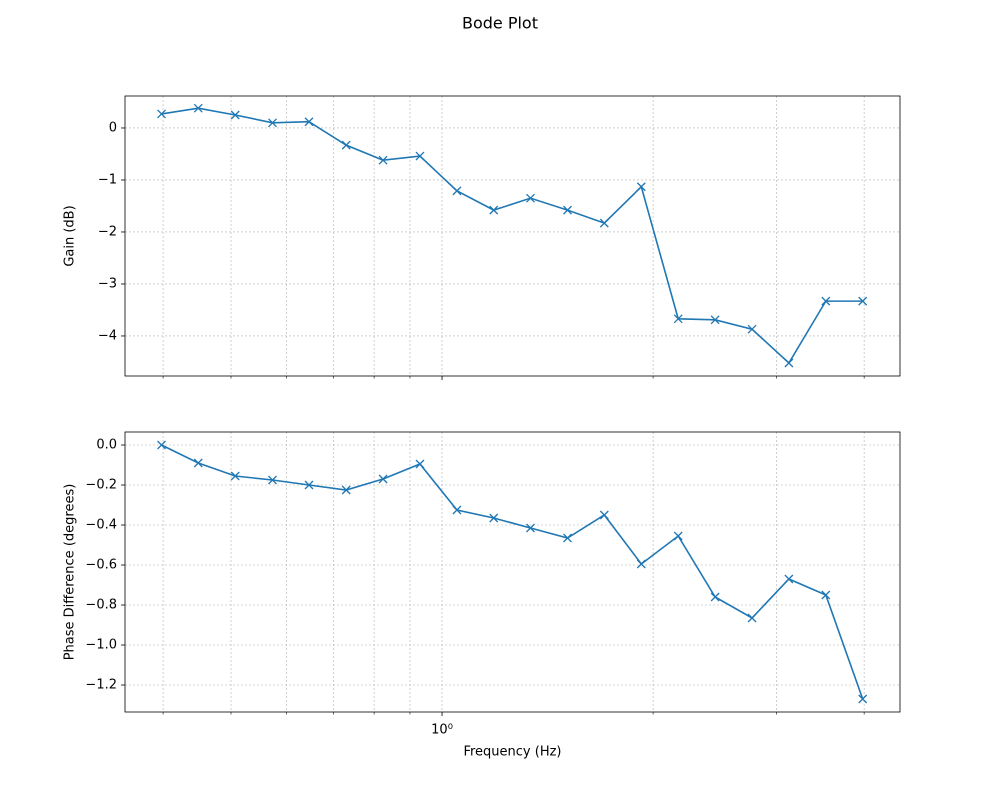  Describe the element at coordinates (500, 23) in the screenshot. I see `figure-title: Bode Plot` at that location.